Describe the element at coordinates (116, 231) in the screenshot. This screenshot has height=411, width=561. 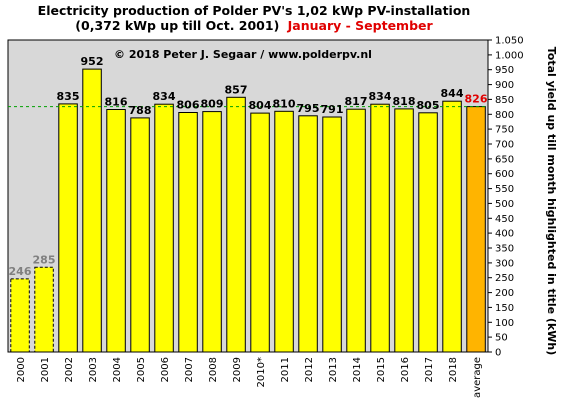
I see `bar-2004` at that location.